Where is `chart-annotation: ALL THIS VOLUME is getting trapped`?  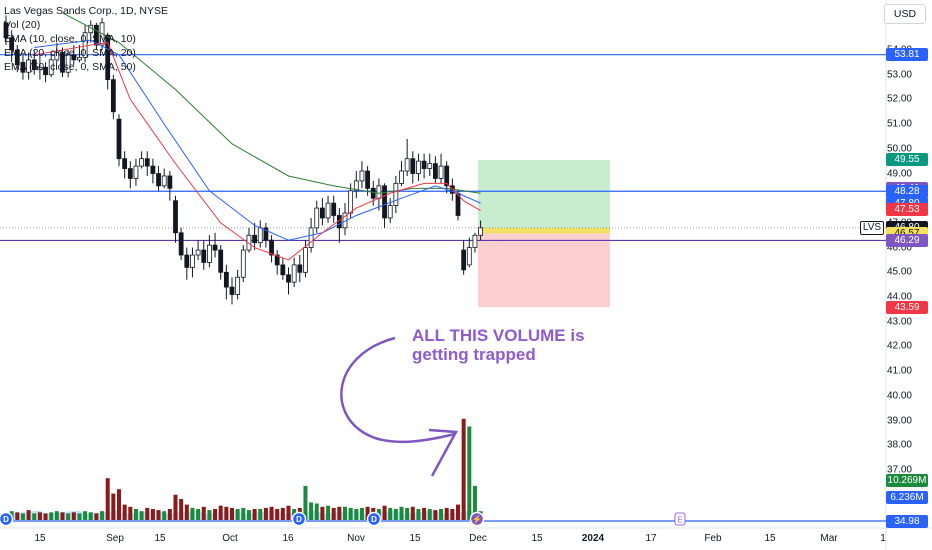
chart-annotation: ALL THIS VOLUME is getting trapped is located at coordinates (498, 345).